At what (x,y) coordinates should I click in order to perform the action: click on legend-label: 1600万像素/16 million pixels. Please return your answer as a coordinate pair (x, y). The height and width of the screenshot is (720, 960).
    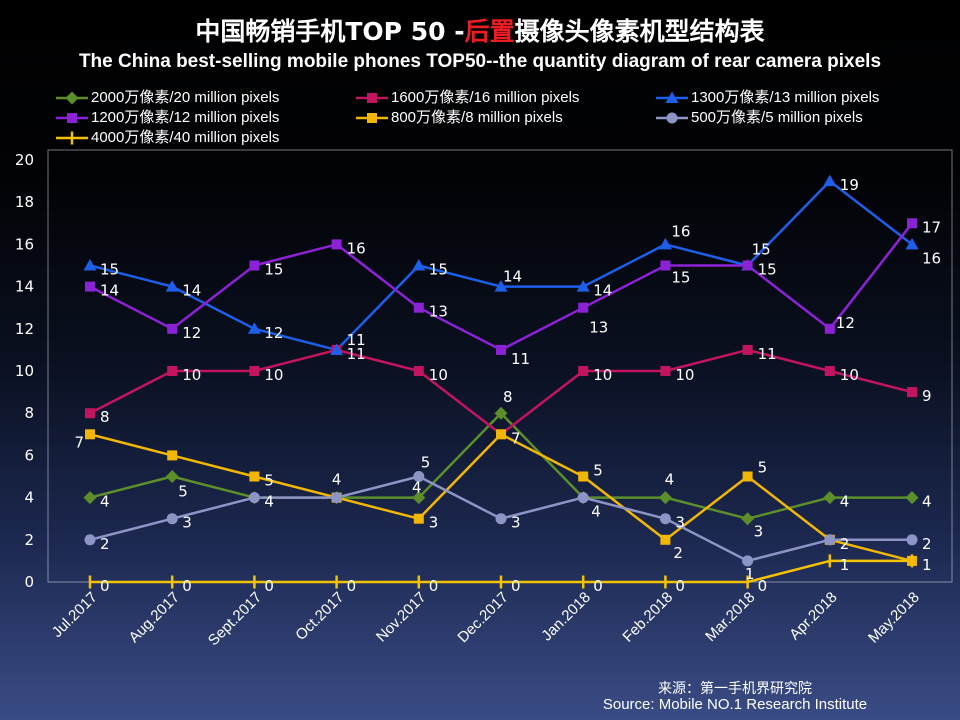
    Looking at the image, I should click on (485, 97).